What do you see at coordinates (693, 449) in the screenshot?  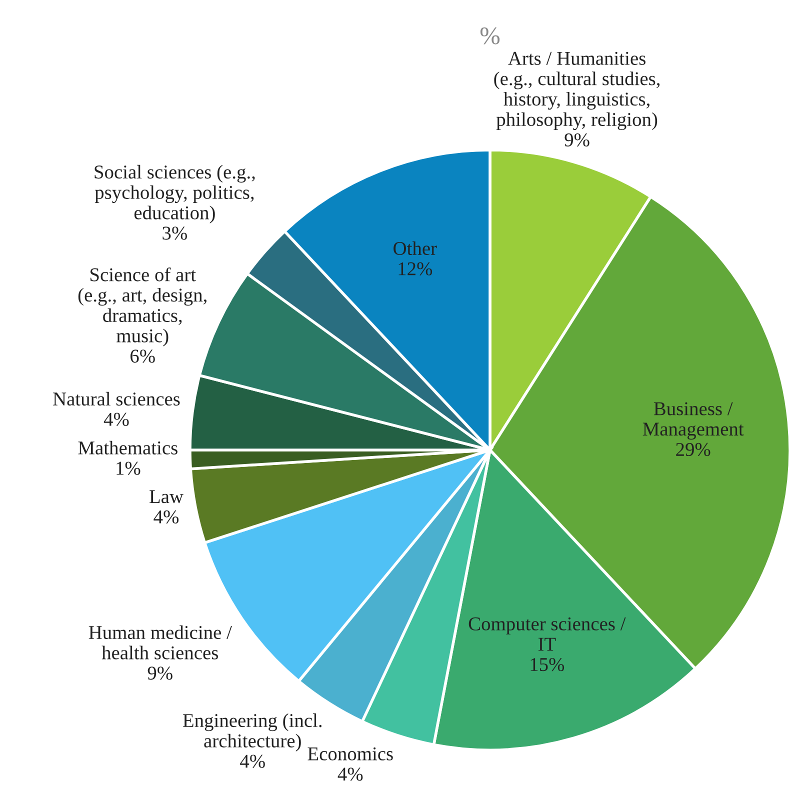 I see `data-label: 29%` at bounding box center [693, 449].